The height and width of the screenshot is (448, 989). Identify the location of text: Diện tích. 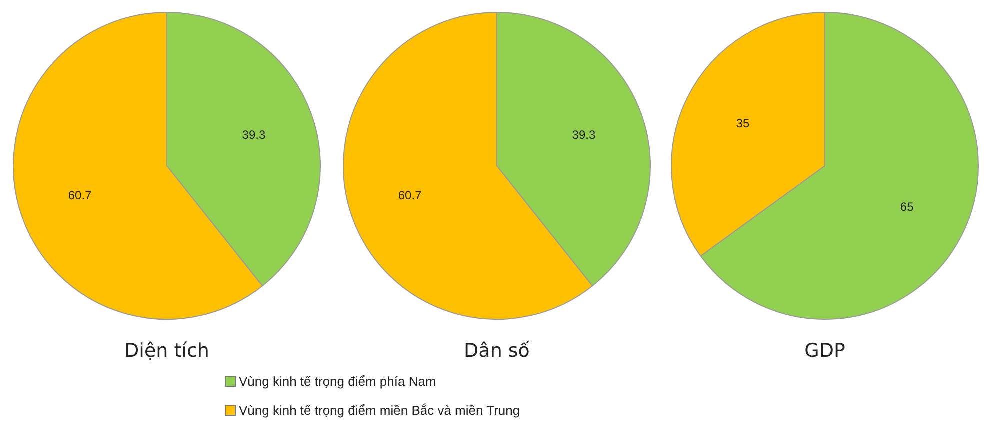
(167, 351).